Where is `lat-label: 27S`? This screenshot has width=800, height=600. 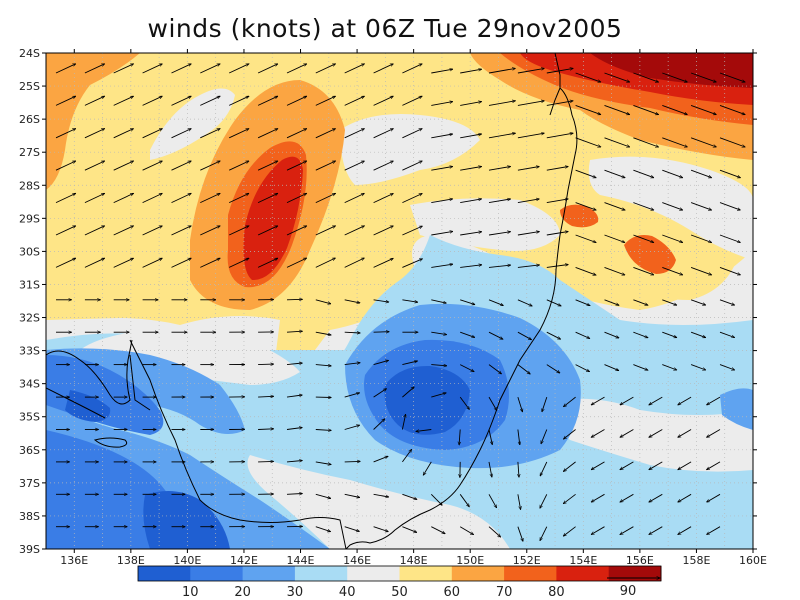 lat-label: 27S is located at coordinates (29, 152).